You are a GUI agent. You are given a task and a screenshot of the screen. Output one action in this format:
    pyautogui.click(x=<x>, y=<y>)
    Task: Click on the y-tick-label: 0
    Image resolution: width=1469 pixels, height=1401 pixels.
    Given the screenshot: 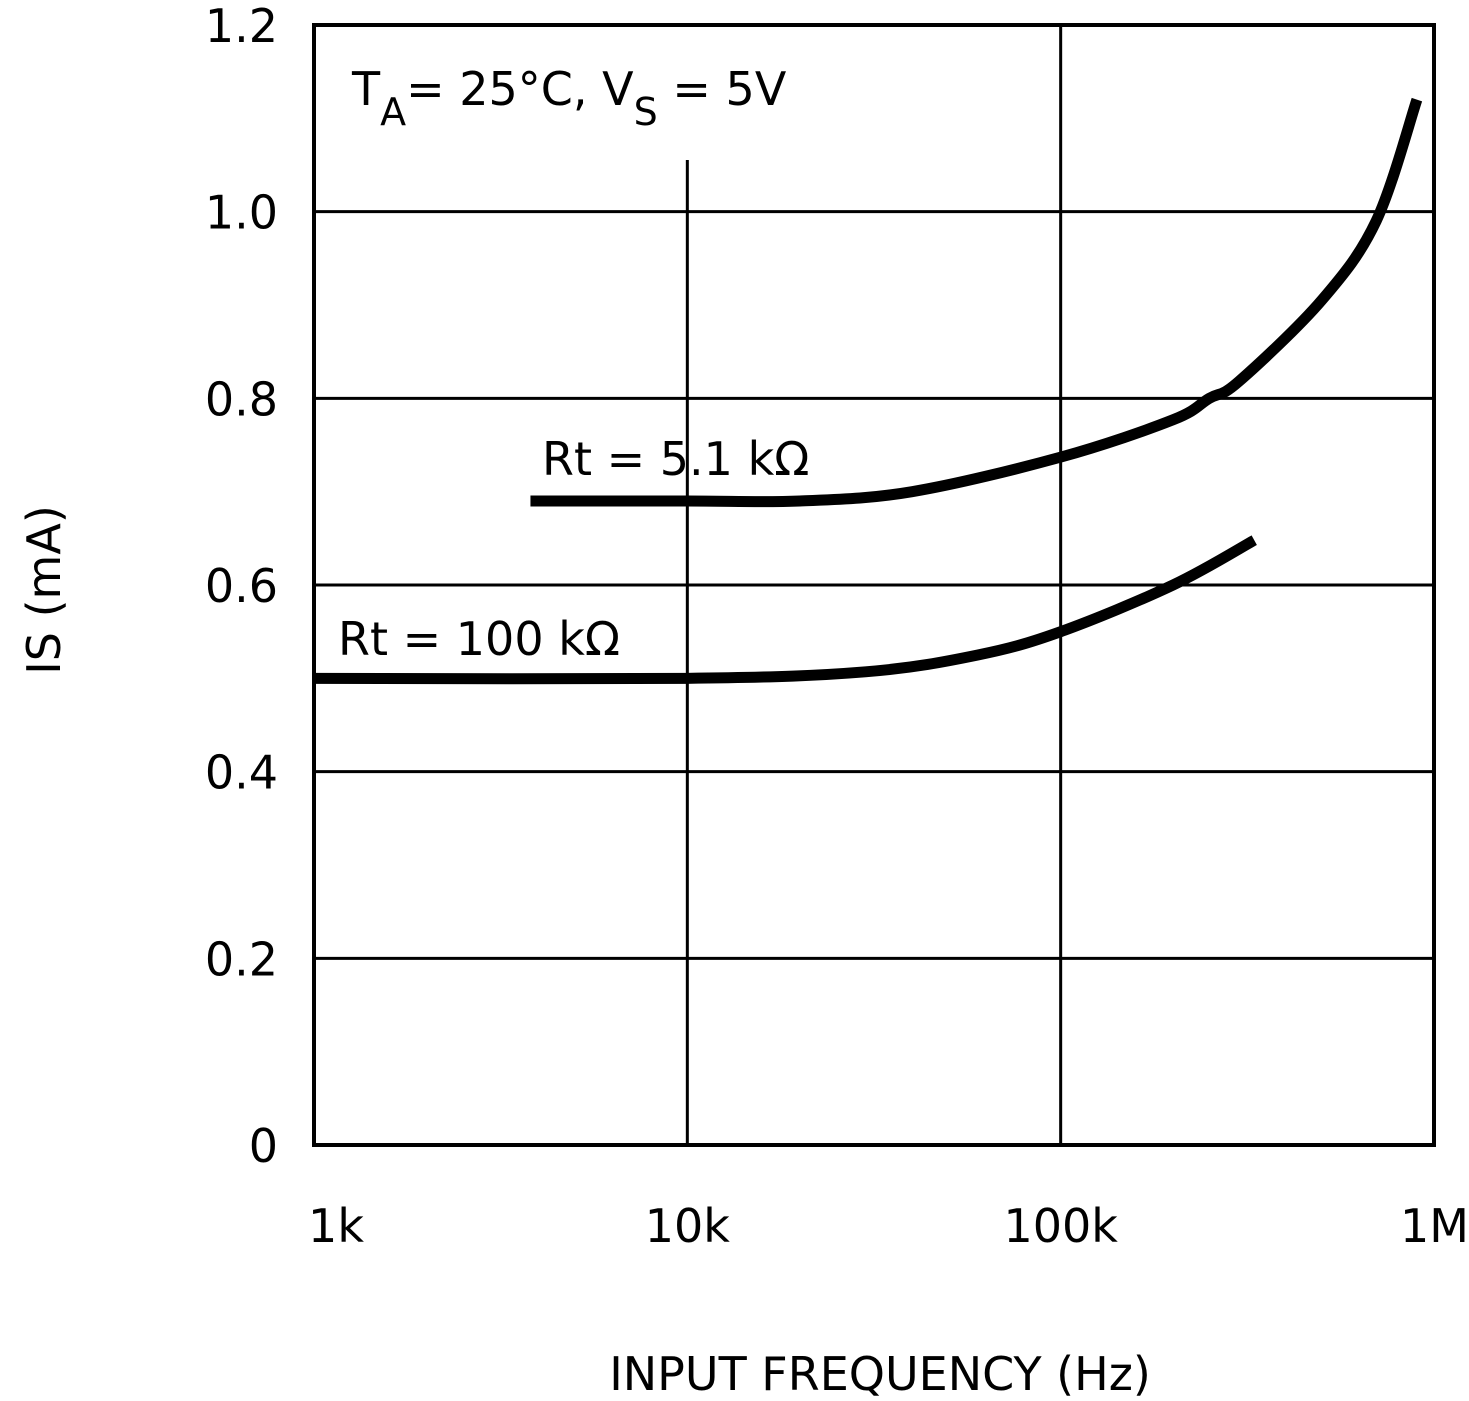 What is the action you would take?
    pyautogui.click(x=263, y=1146)
    